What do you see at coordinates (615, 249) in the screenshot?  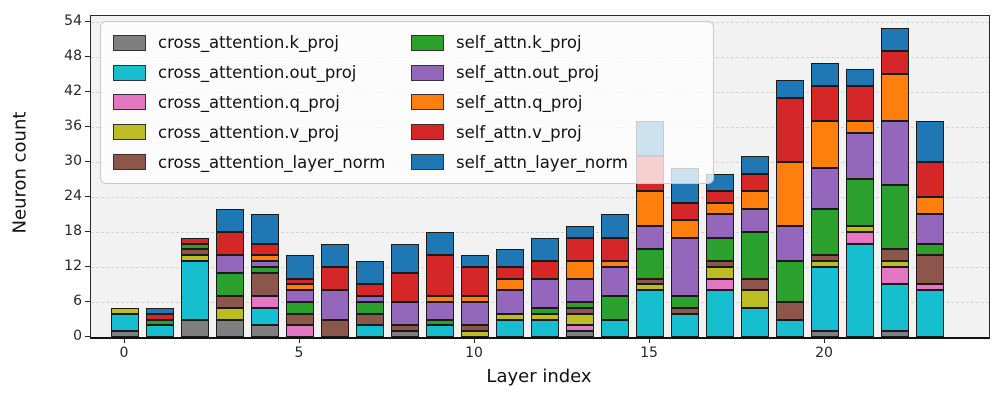 I see `bar-segment-layer14-self_attn.v_proj` at bounding box center [615, 249].